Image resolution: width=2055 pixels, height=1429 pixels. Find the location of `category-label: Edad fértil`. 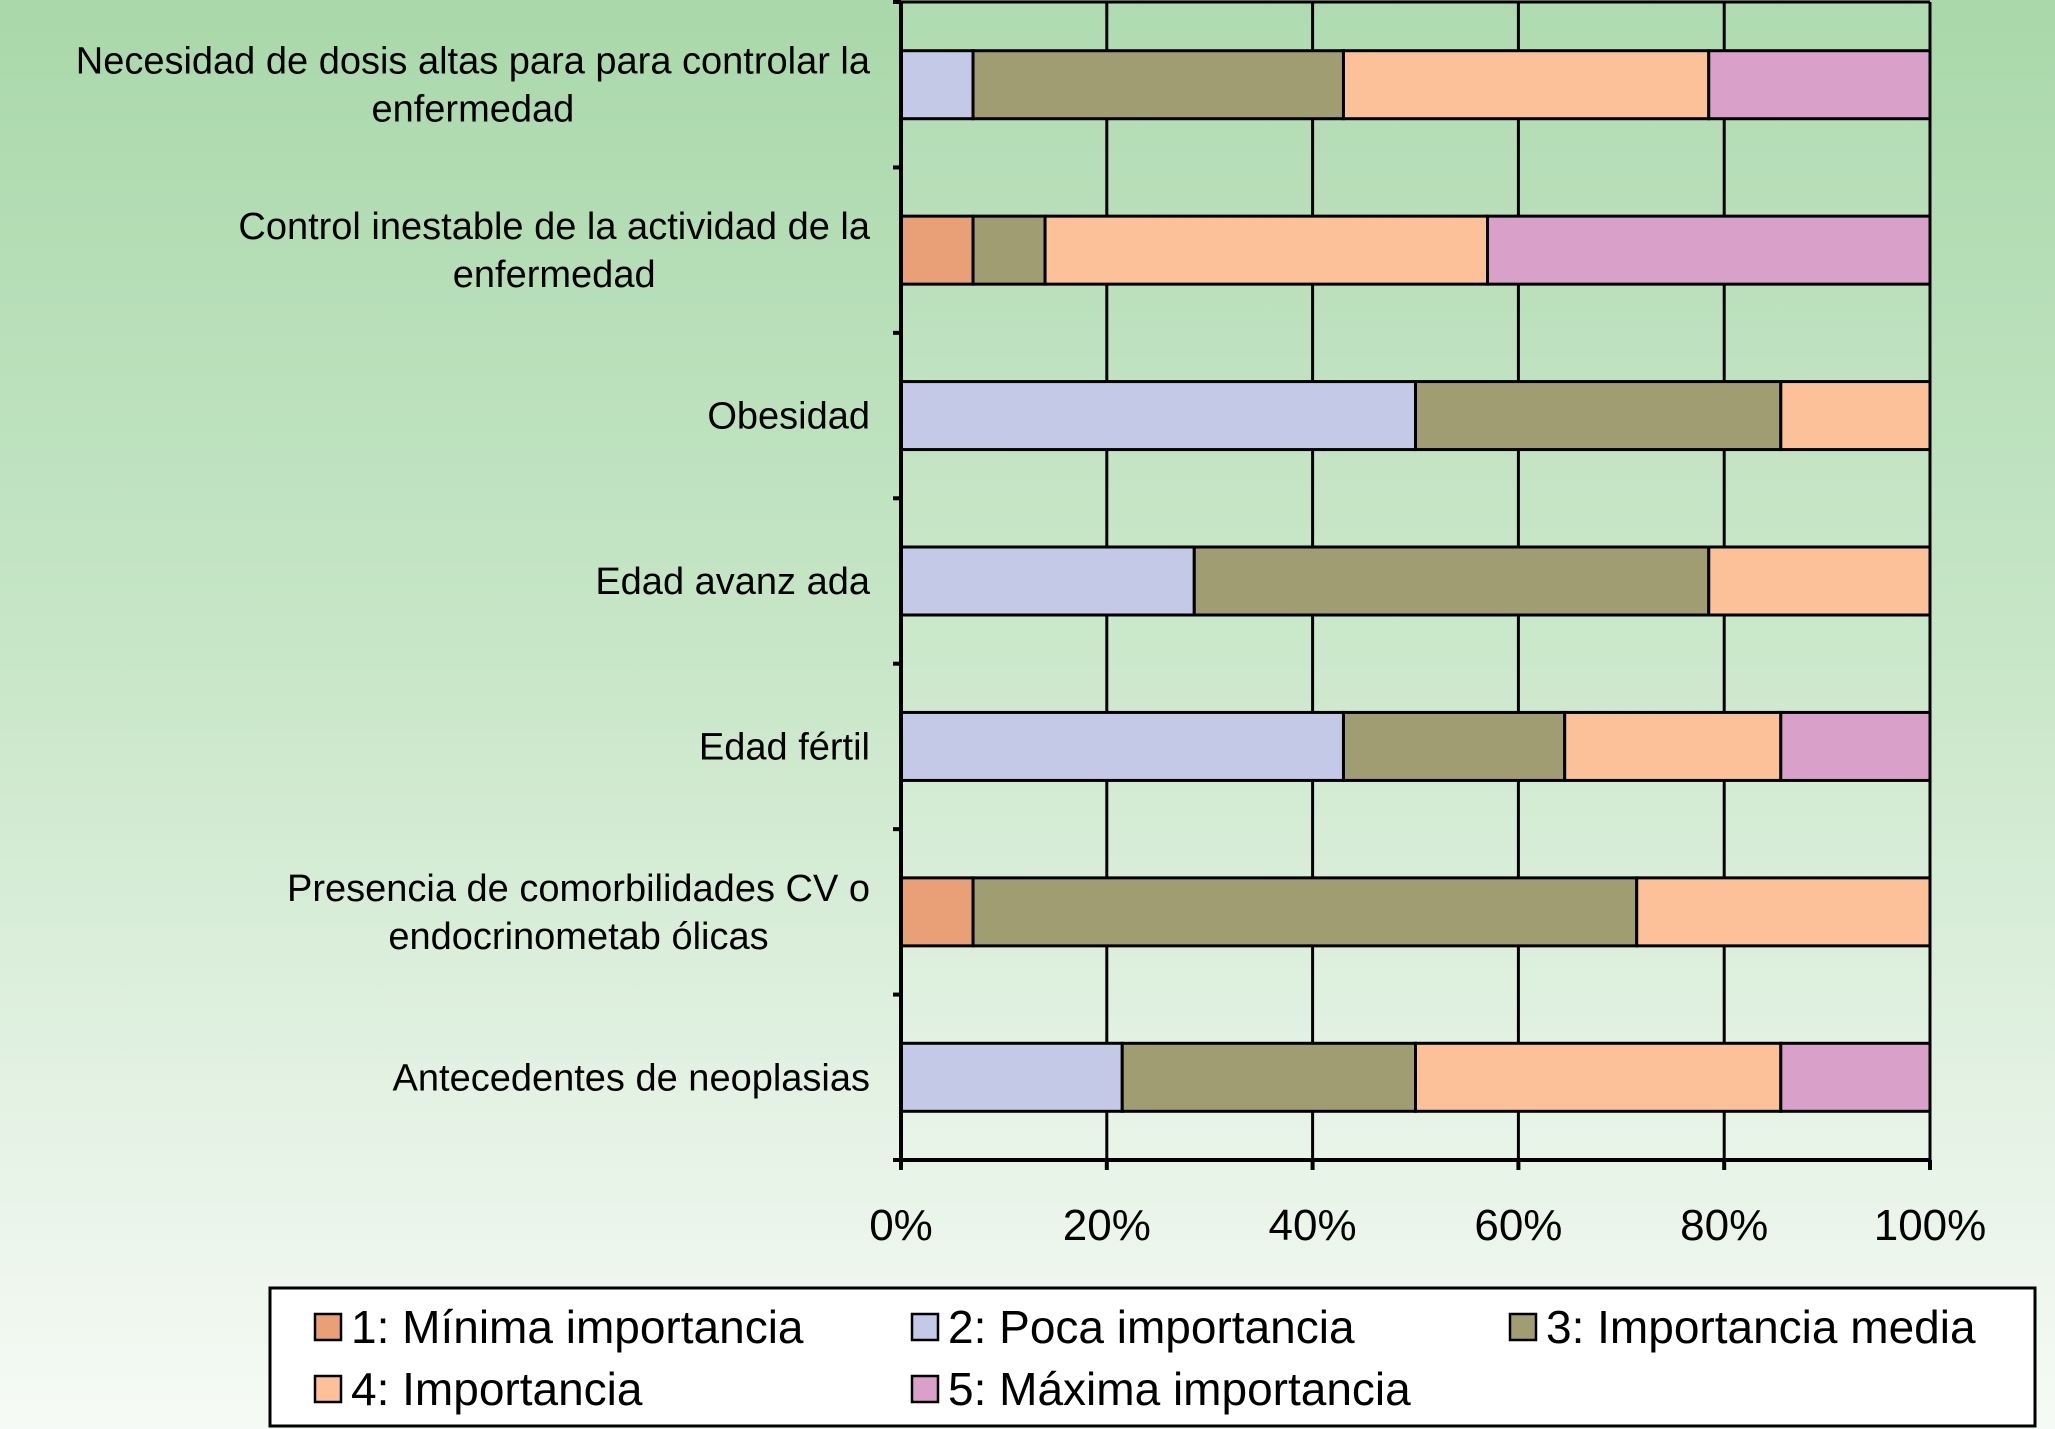

category-label: Edad fértil is located at coordinates (784, 747).